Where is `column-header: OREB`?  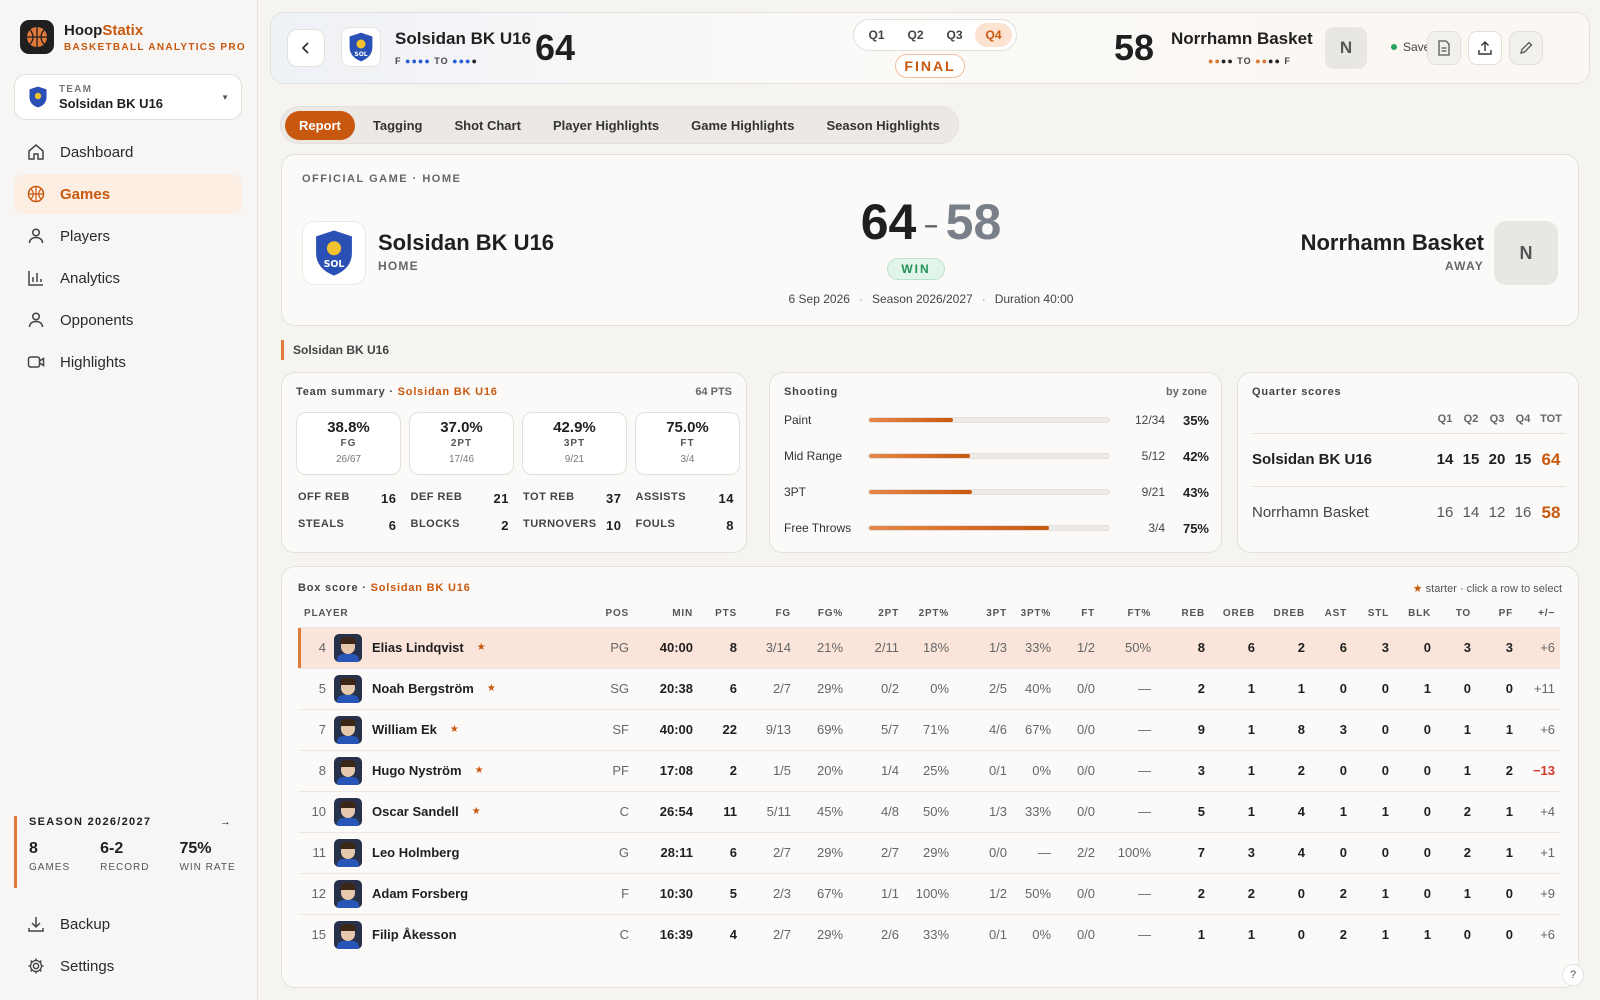
column-header: OREB is located at coordinates (1239, 614).